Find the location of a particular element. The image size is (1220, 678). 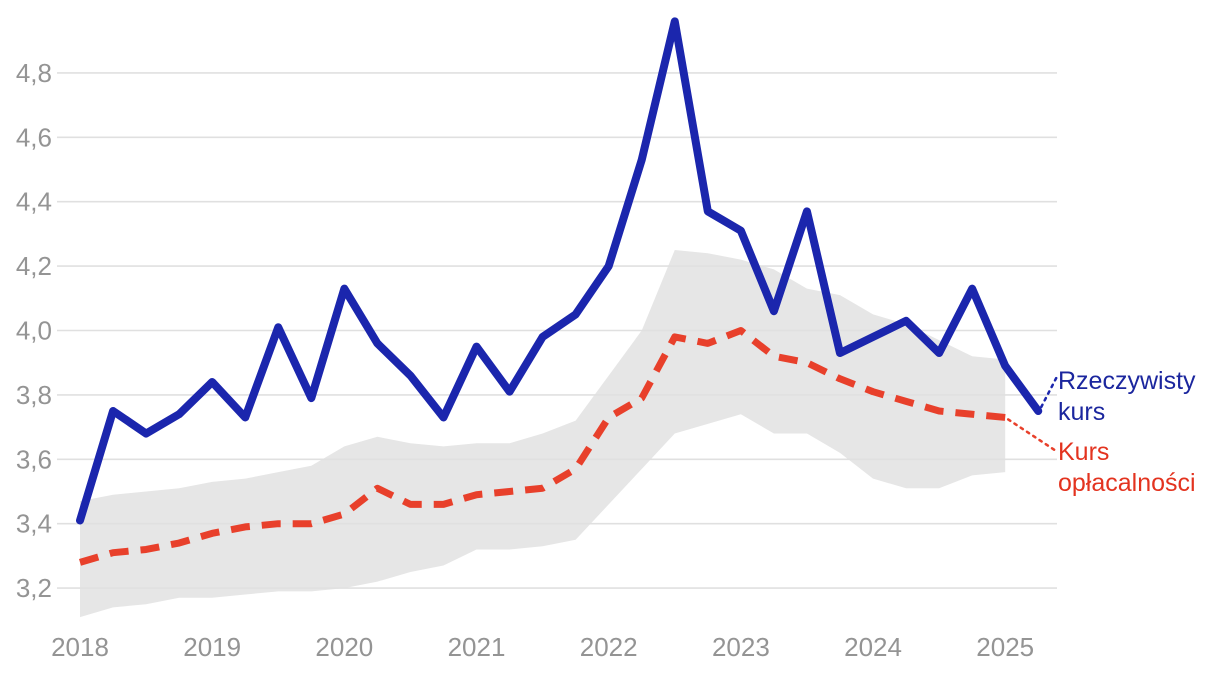

x-axis-tick-label: 2023 is located at coordinates (741, 647).